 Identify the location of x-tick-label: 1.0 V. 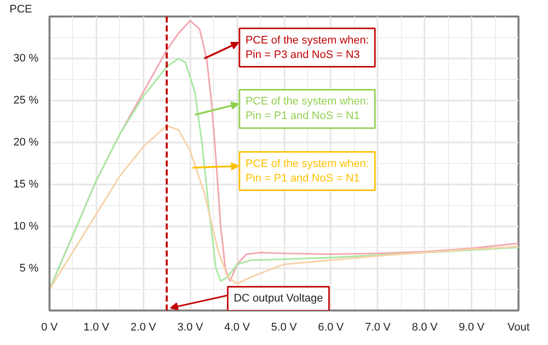
(97, 328).